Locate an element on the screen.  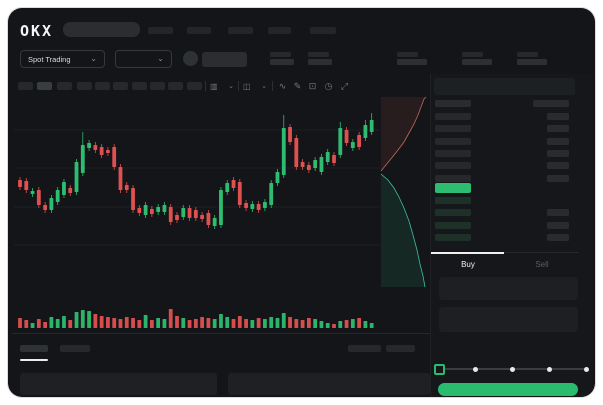
order-book-toolbar is located at coordinates (504, 86).